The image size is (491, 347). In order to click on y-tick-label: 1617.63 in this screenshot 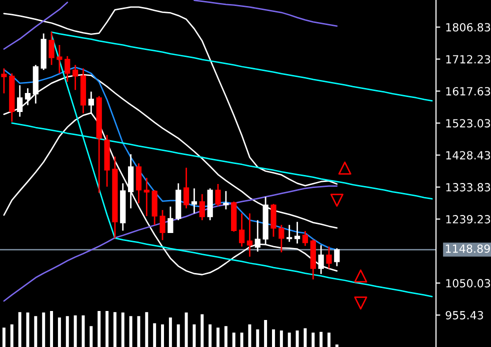, I will do `click(468, 91)`.